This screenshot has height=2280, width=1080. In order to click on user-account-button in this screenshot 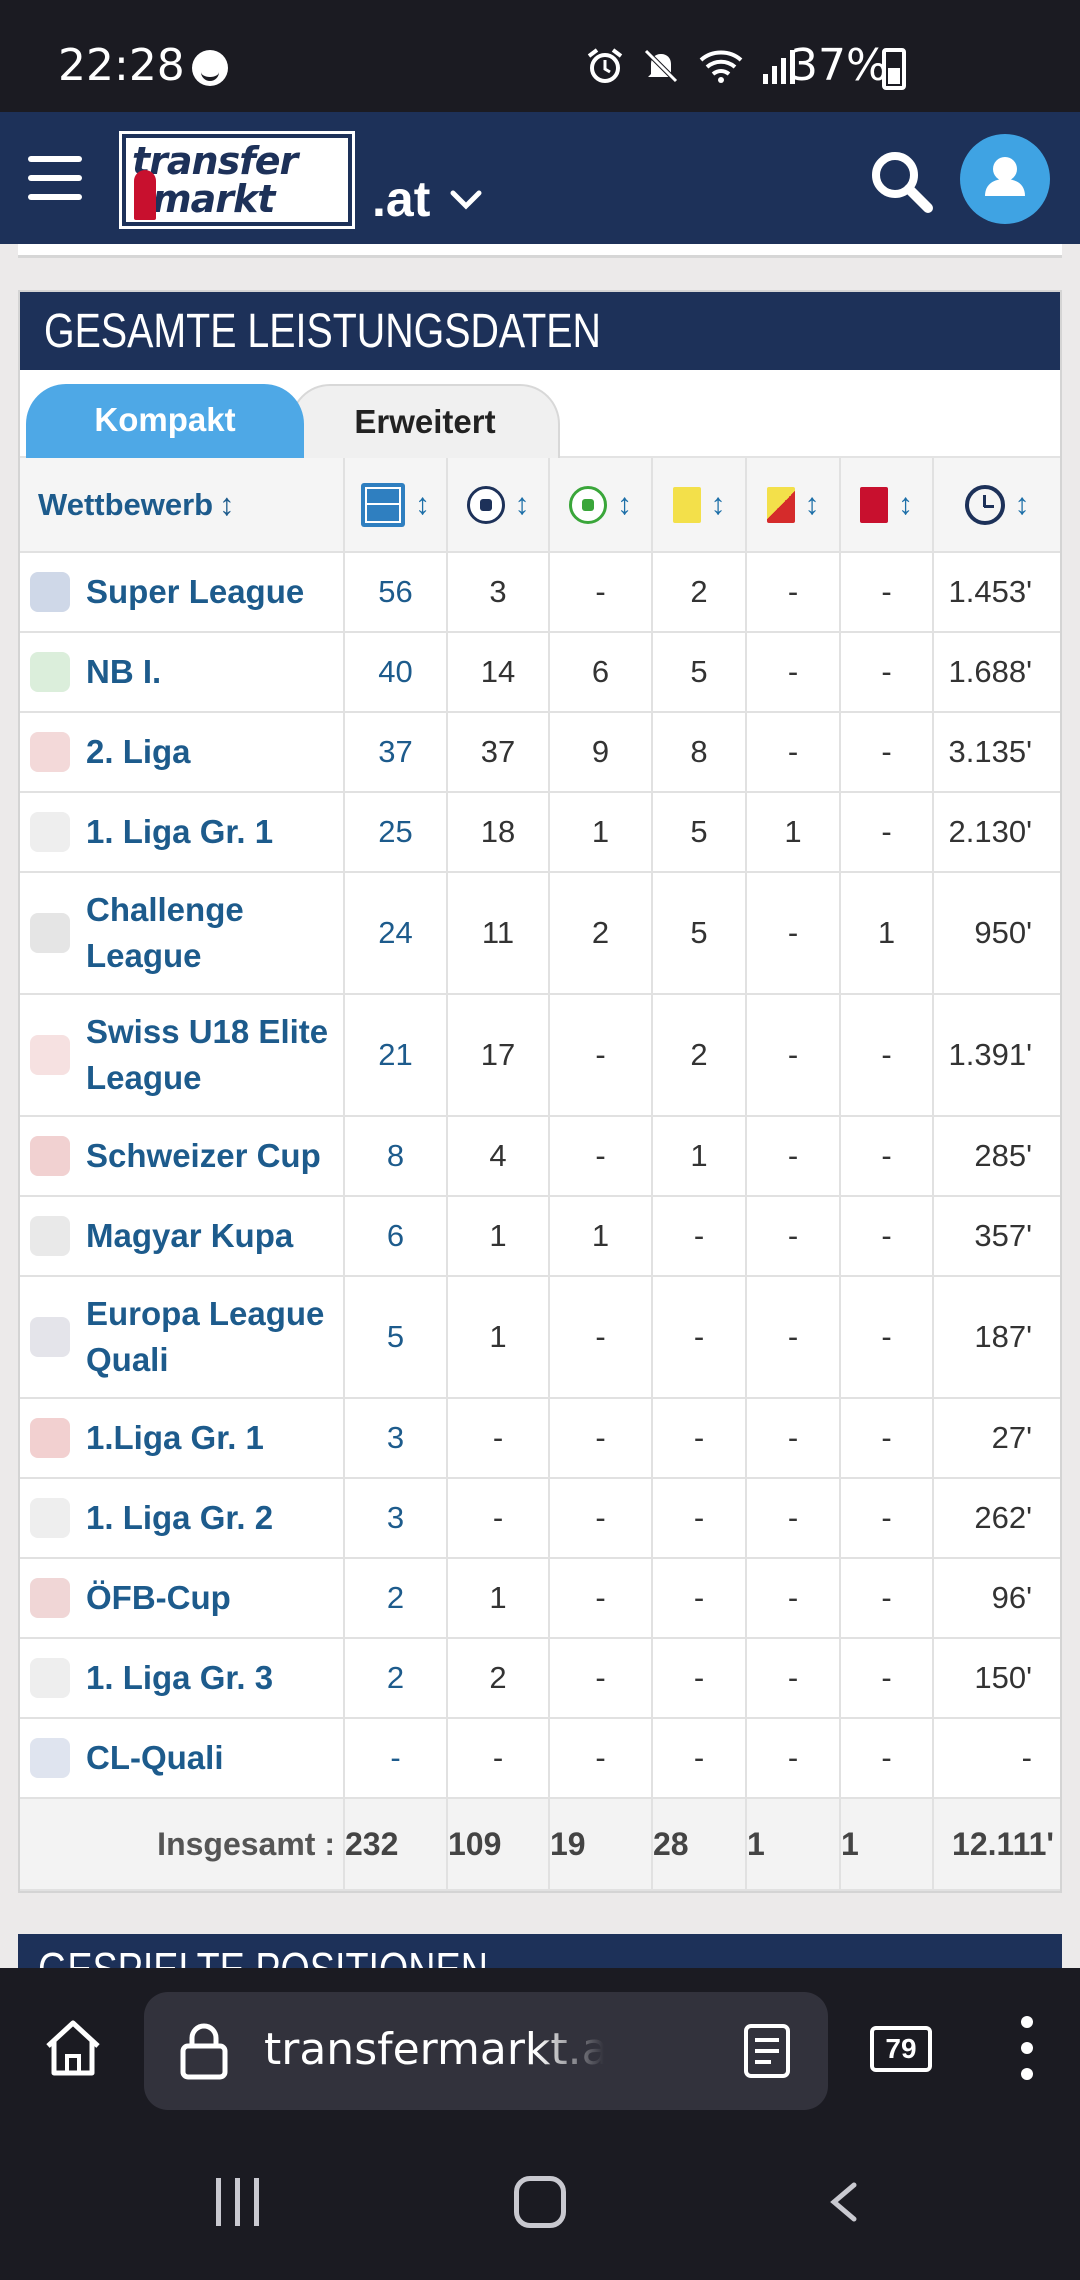, I will do `click(1005, 179)`.